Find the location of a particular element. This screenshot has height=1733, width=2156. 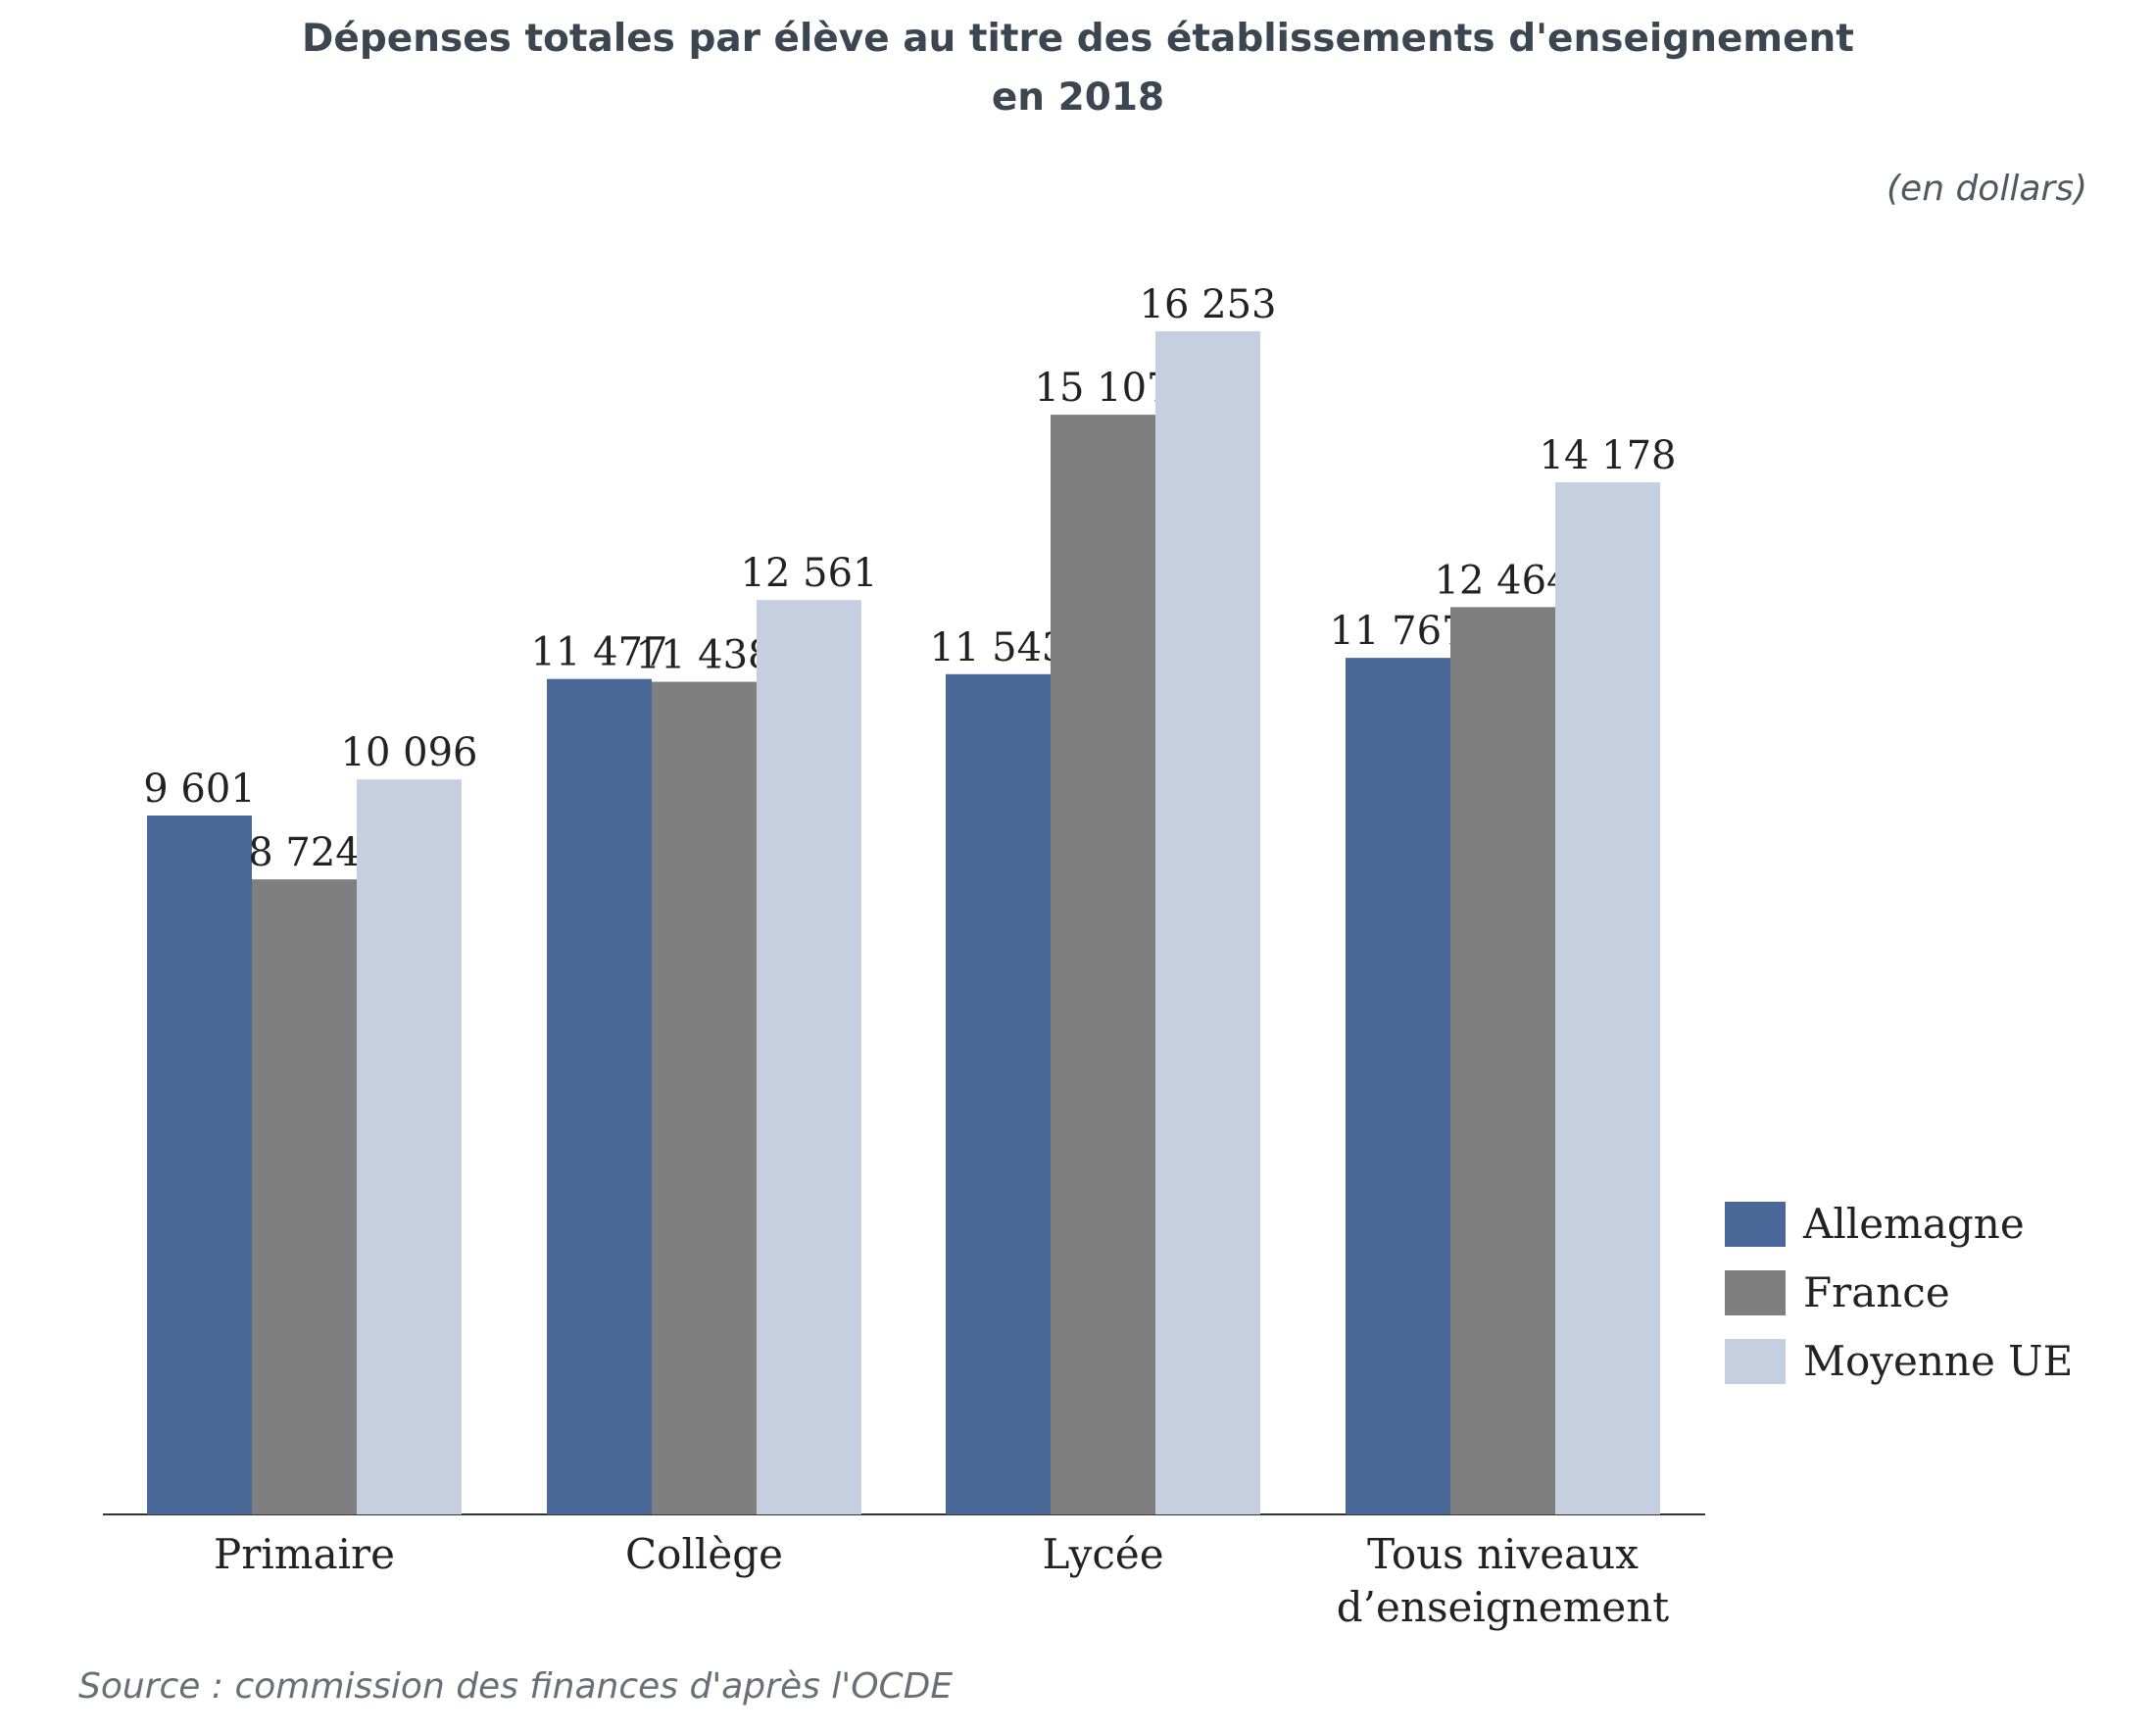

legend-swatch-moyenne-ue is located at coordinates (1756, 1361).